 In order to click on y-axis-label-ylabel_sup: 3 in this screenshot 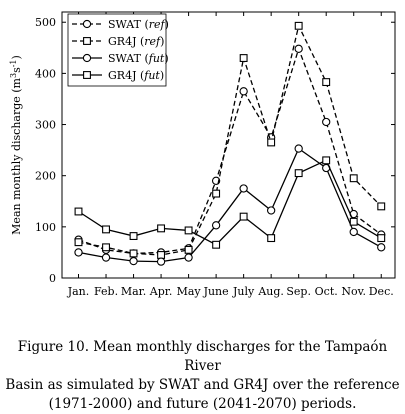, I will do `click(13, 75)`.